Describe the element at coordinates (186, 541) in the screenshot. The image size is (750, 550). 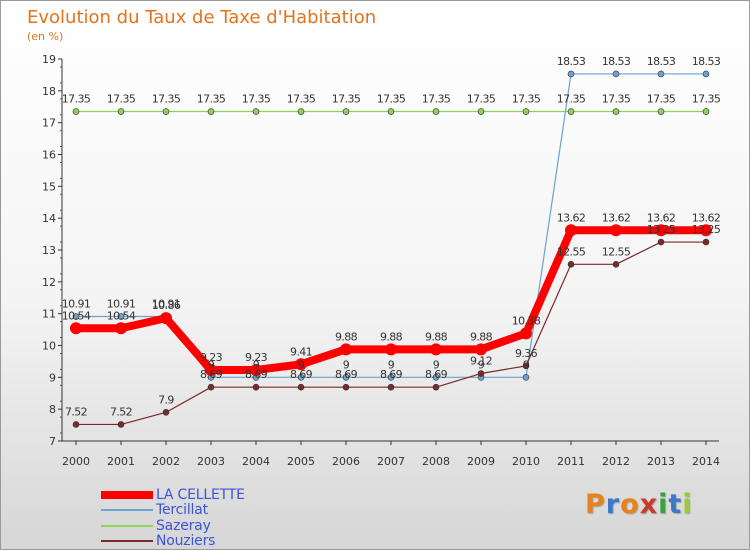
I see `legend-label-nouziers: Nouziers` at that location.